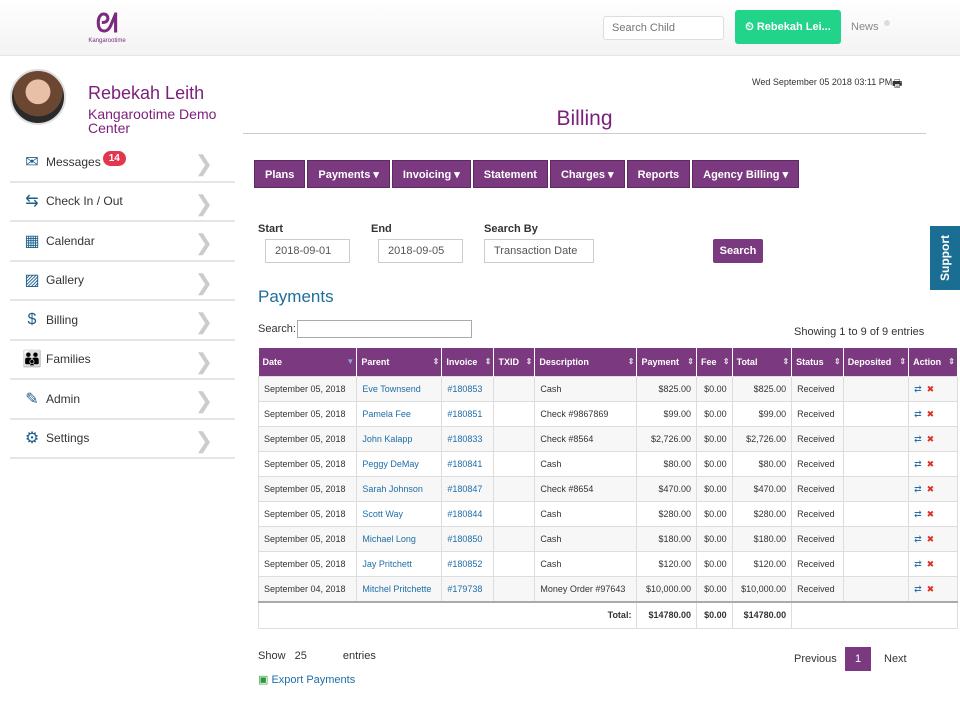 The image size is (960, 708). Describe the element at coordinates (152, 121) in the screenshot. I see `center-name: Kangarootime Demo Center` at that location.